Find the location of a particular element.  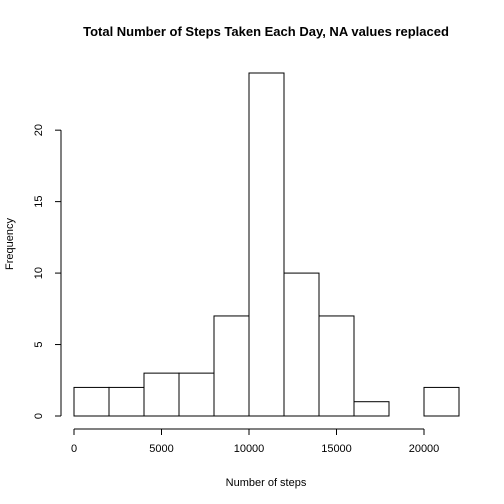

x-tick-label: 10000 is located at coordinates (249, 449).